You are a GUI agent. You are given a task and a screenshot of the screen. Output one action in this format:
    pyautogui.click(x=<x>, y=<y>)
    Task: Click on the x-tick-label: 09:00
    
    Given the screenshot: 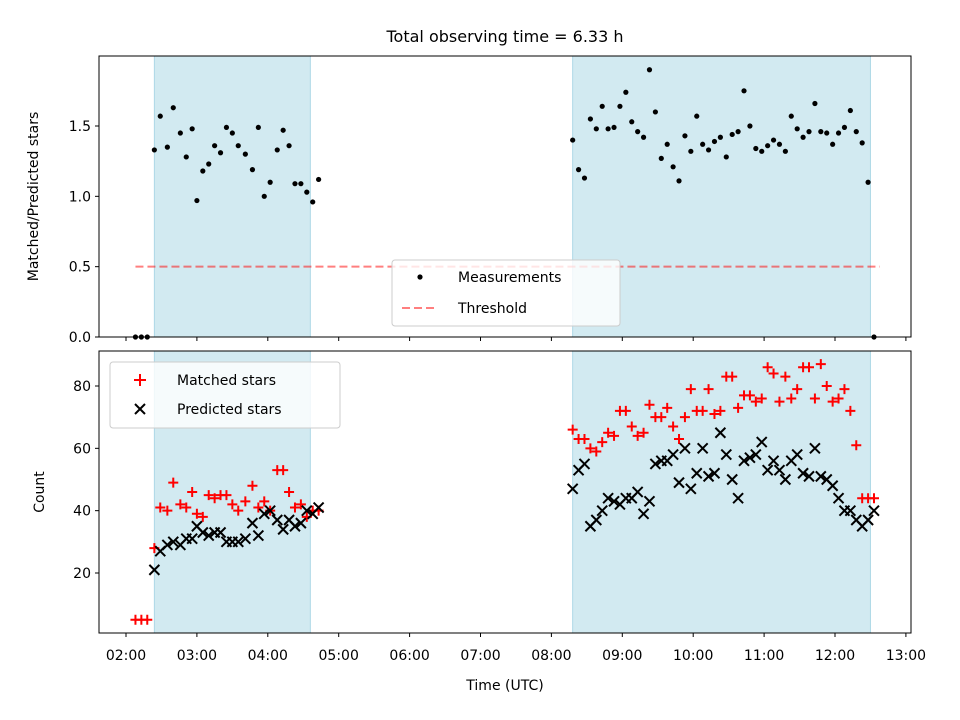 What is the action you would take?
    pyautogui.click(x=622, y=656)
    